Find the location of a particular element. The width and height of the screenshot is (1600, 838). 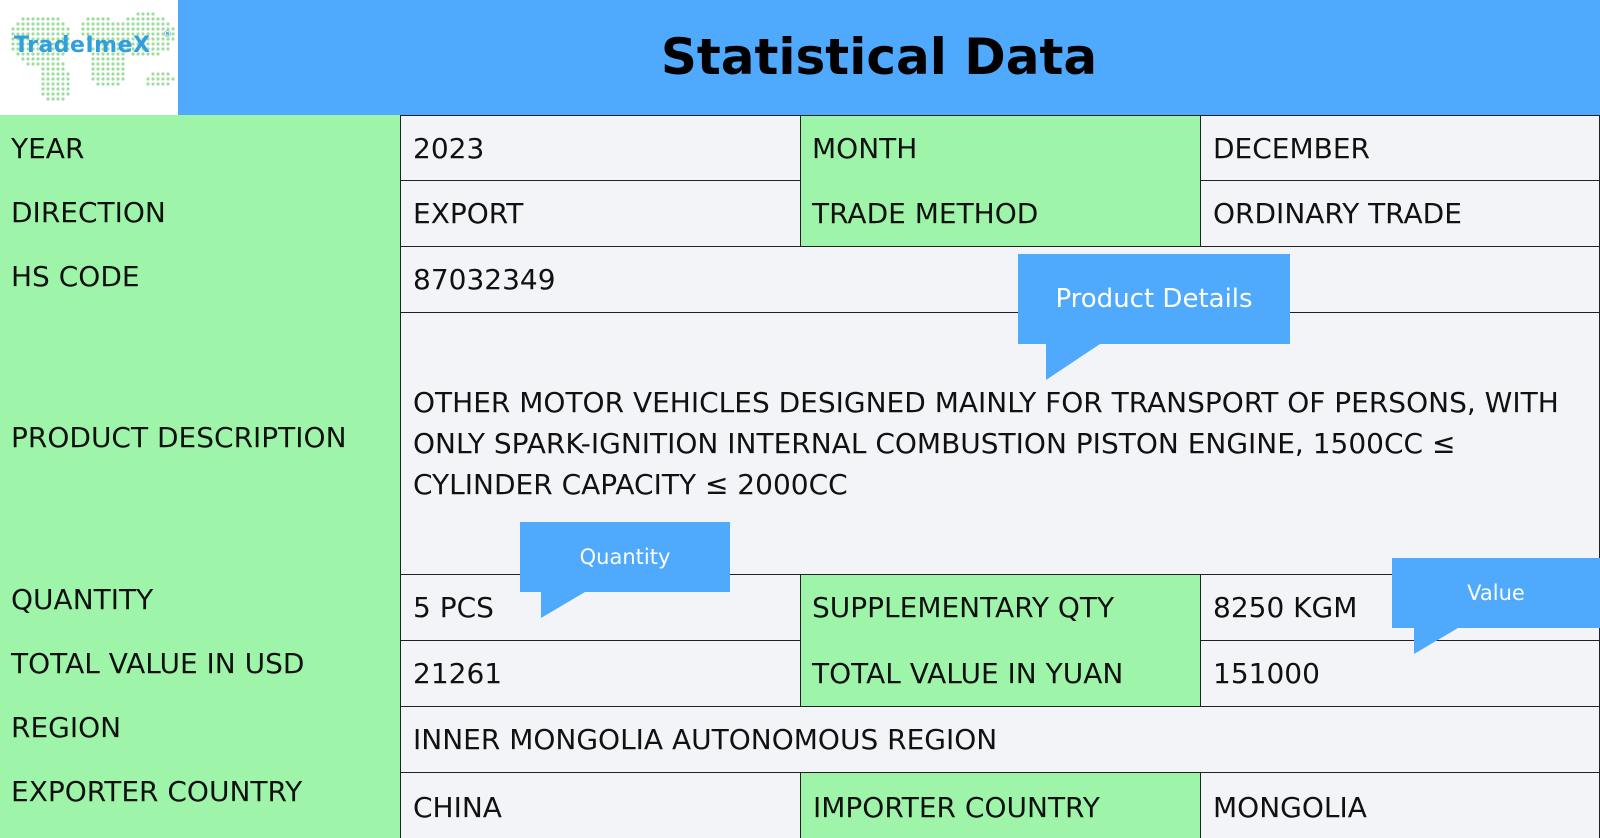

month-value: DECEMBER is located at coordinates (1292, 148).